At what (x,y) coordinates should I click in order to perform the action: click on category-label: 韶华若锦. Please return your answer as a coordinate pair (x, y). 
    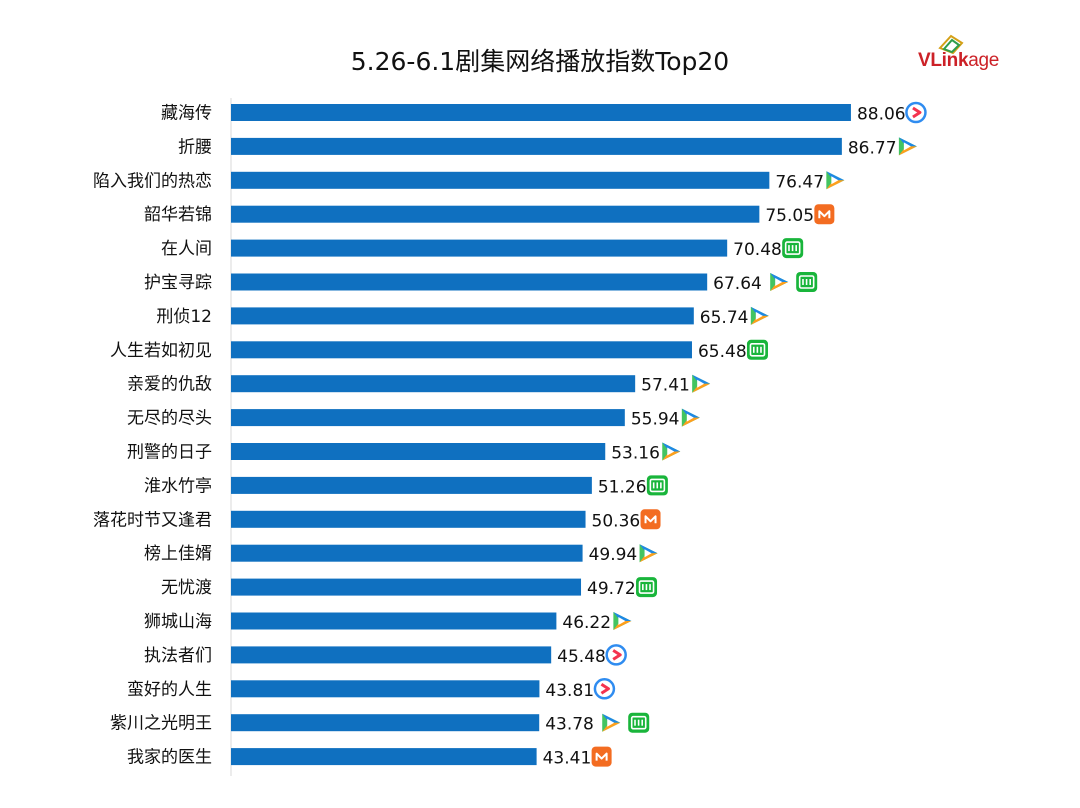
    Looking at the image, I should click on (178, 215).